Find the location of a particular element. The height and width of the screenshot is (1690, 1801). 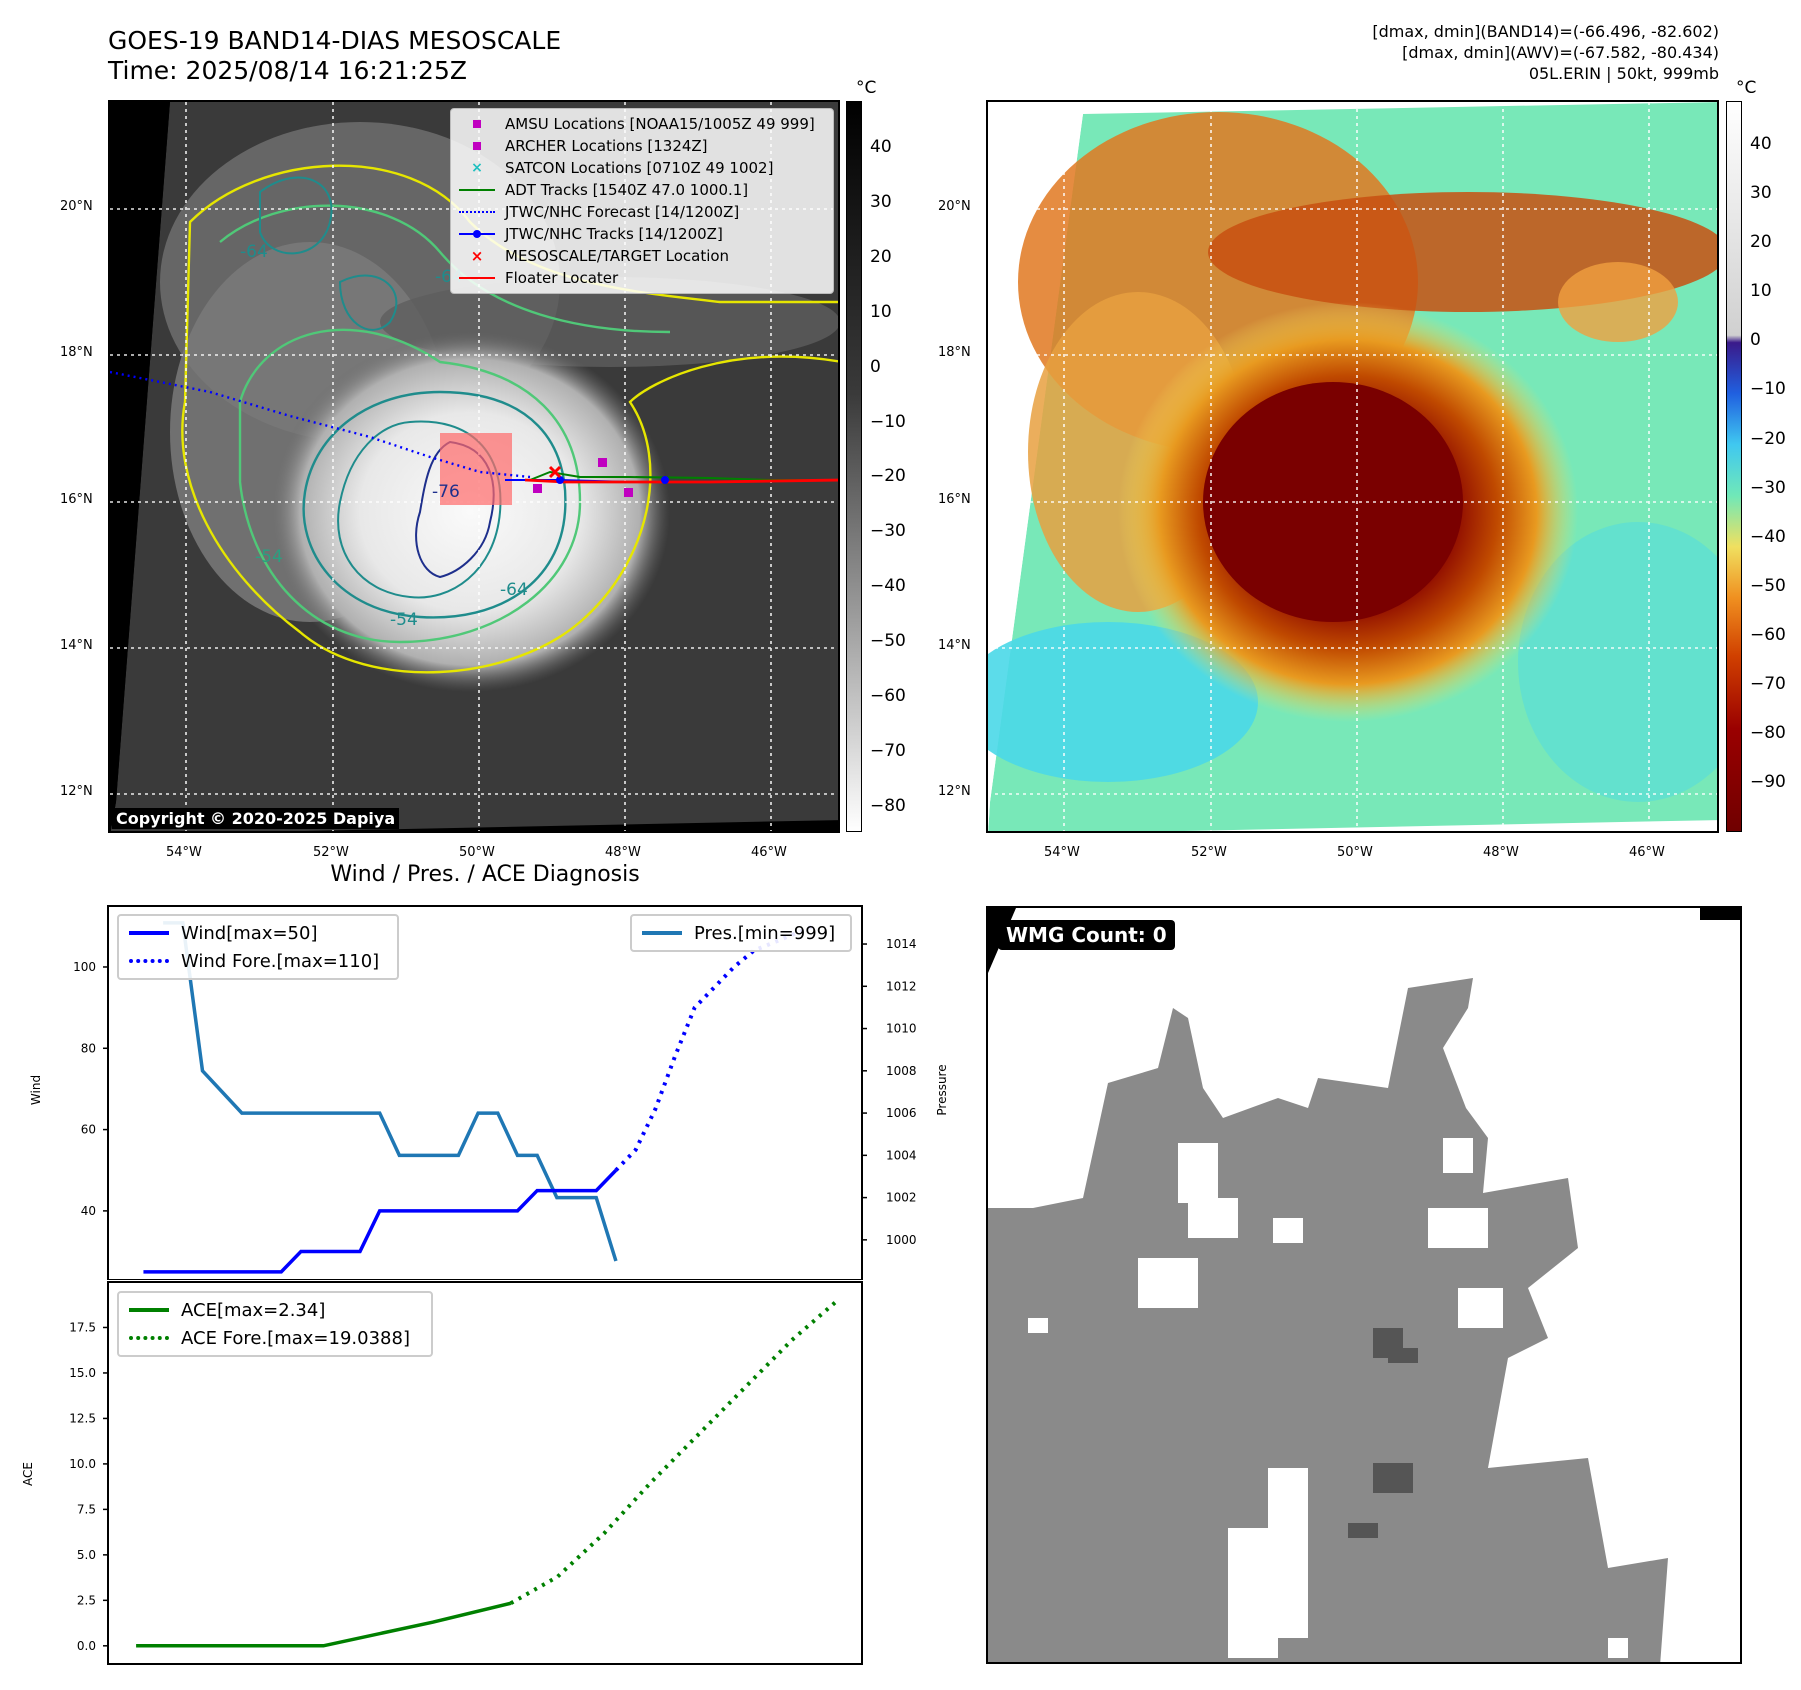

wind-tick-label: 40 is located at coordinates (88, 1211).